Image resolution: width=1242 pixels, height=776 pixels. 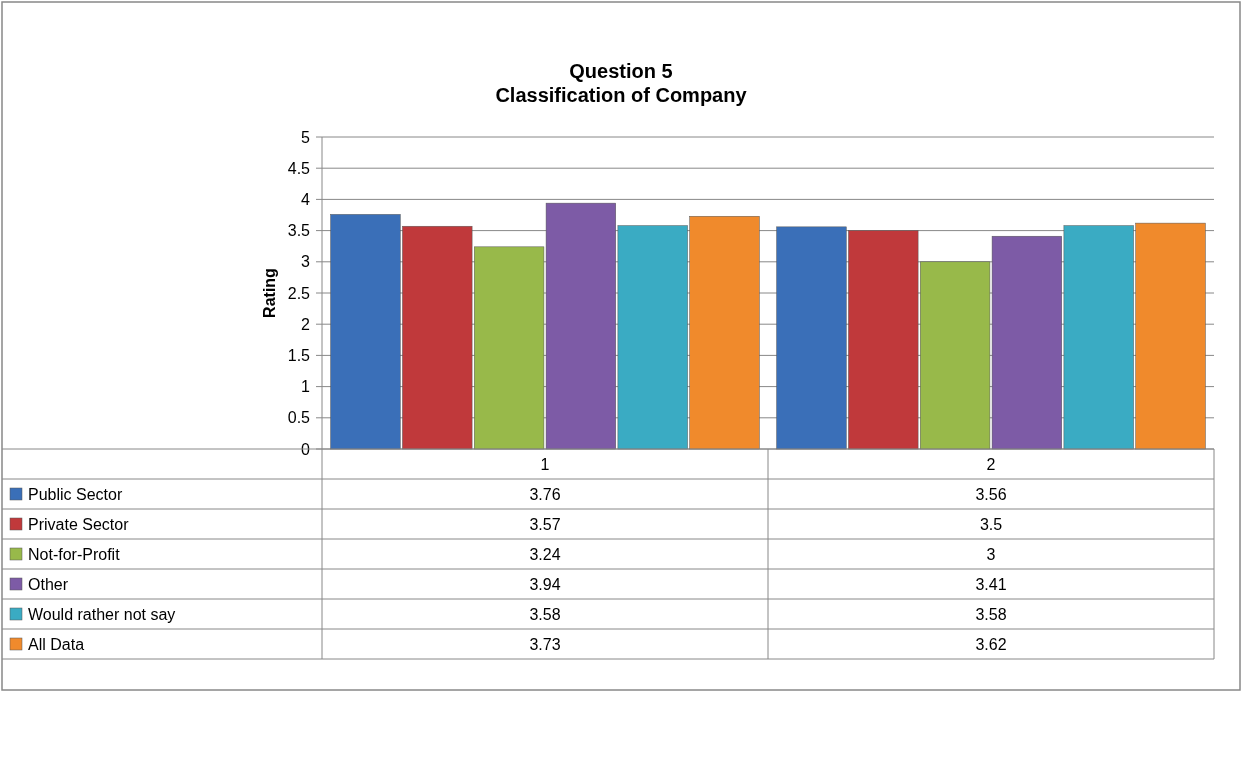 What do you see at coordinates (102, 614) in the screenshot?
I see `legend-label: Would rather not say` at bounding box center [102, 614].